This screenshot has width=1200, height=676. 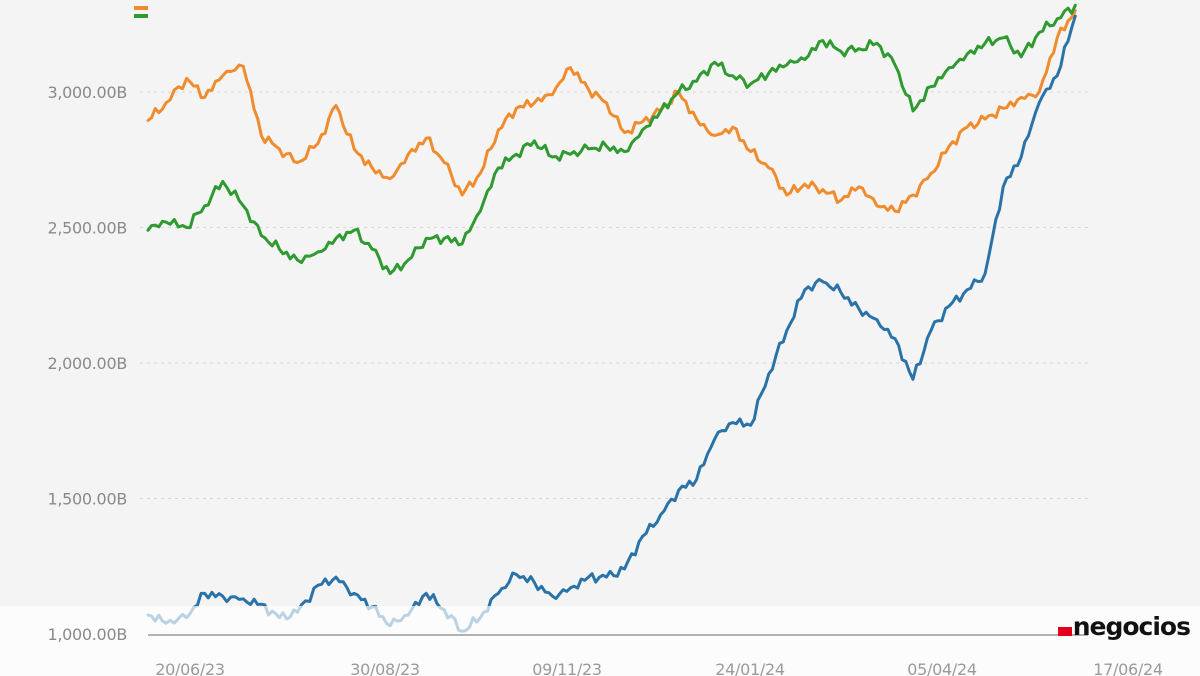 I want to click on y-tick-label: 1,000.00B, so click(x=87, y=634).